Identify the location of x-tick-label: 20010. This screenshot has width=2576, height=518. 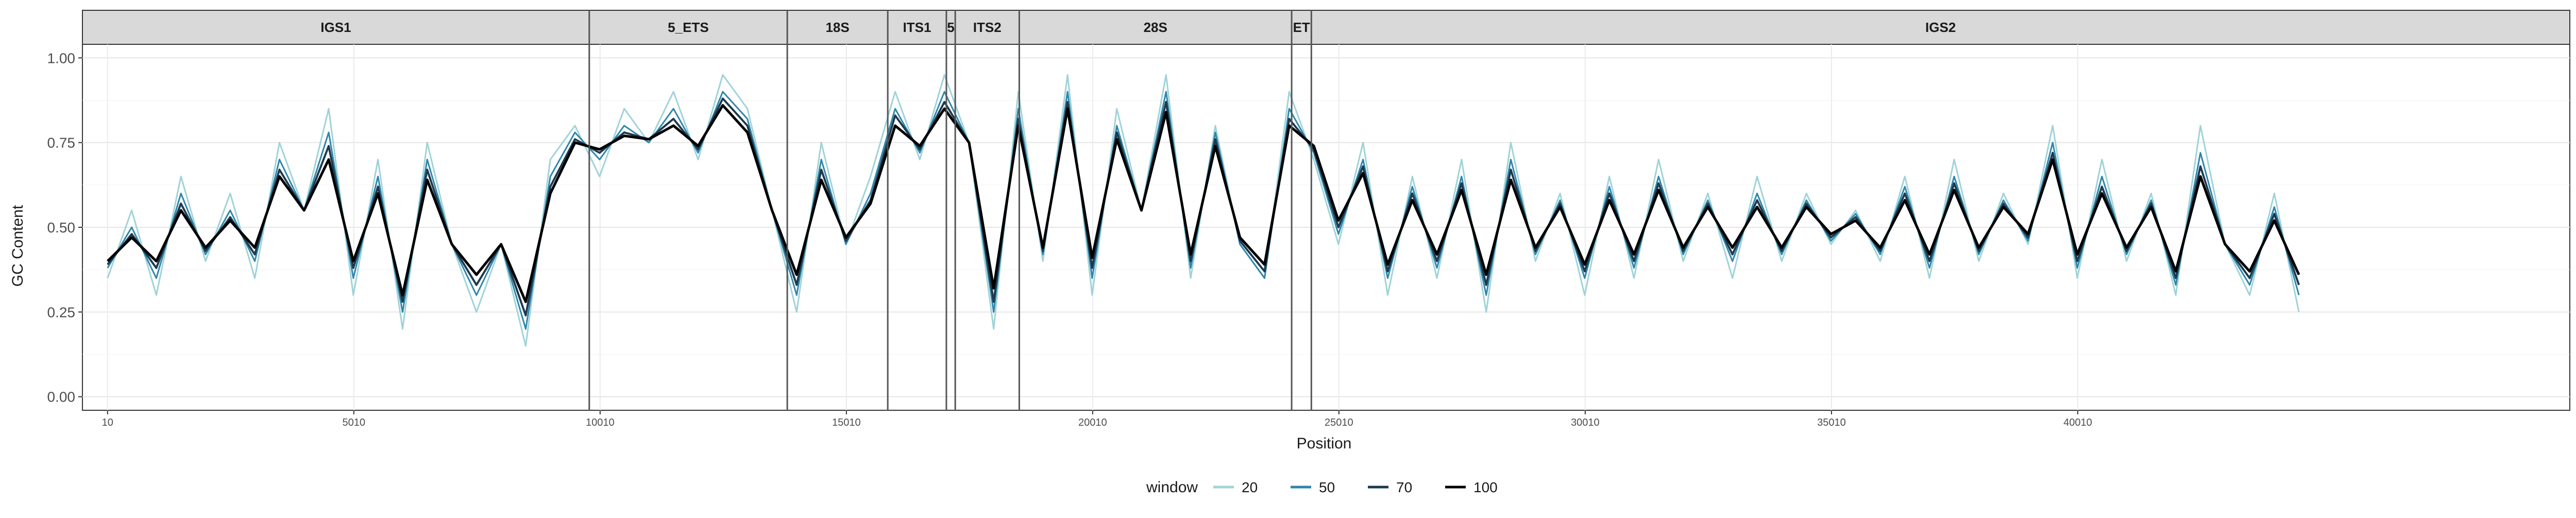
(1092, 423).